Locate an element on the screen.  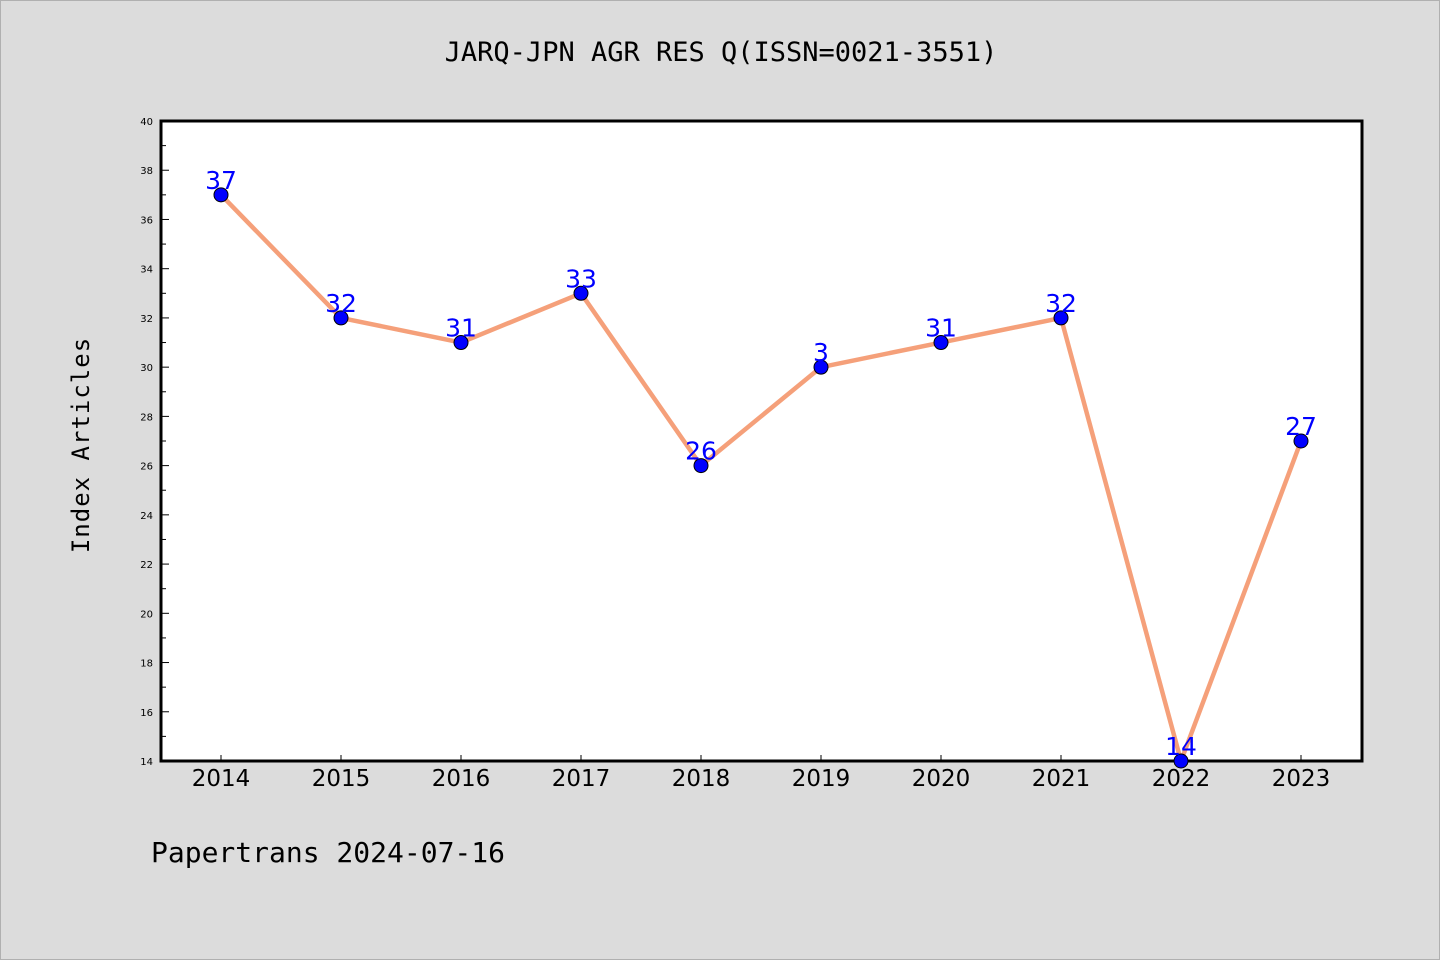
y-tick-label: 36 is located at coordinates (146, 220).